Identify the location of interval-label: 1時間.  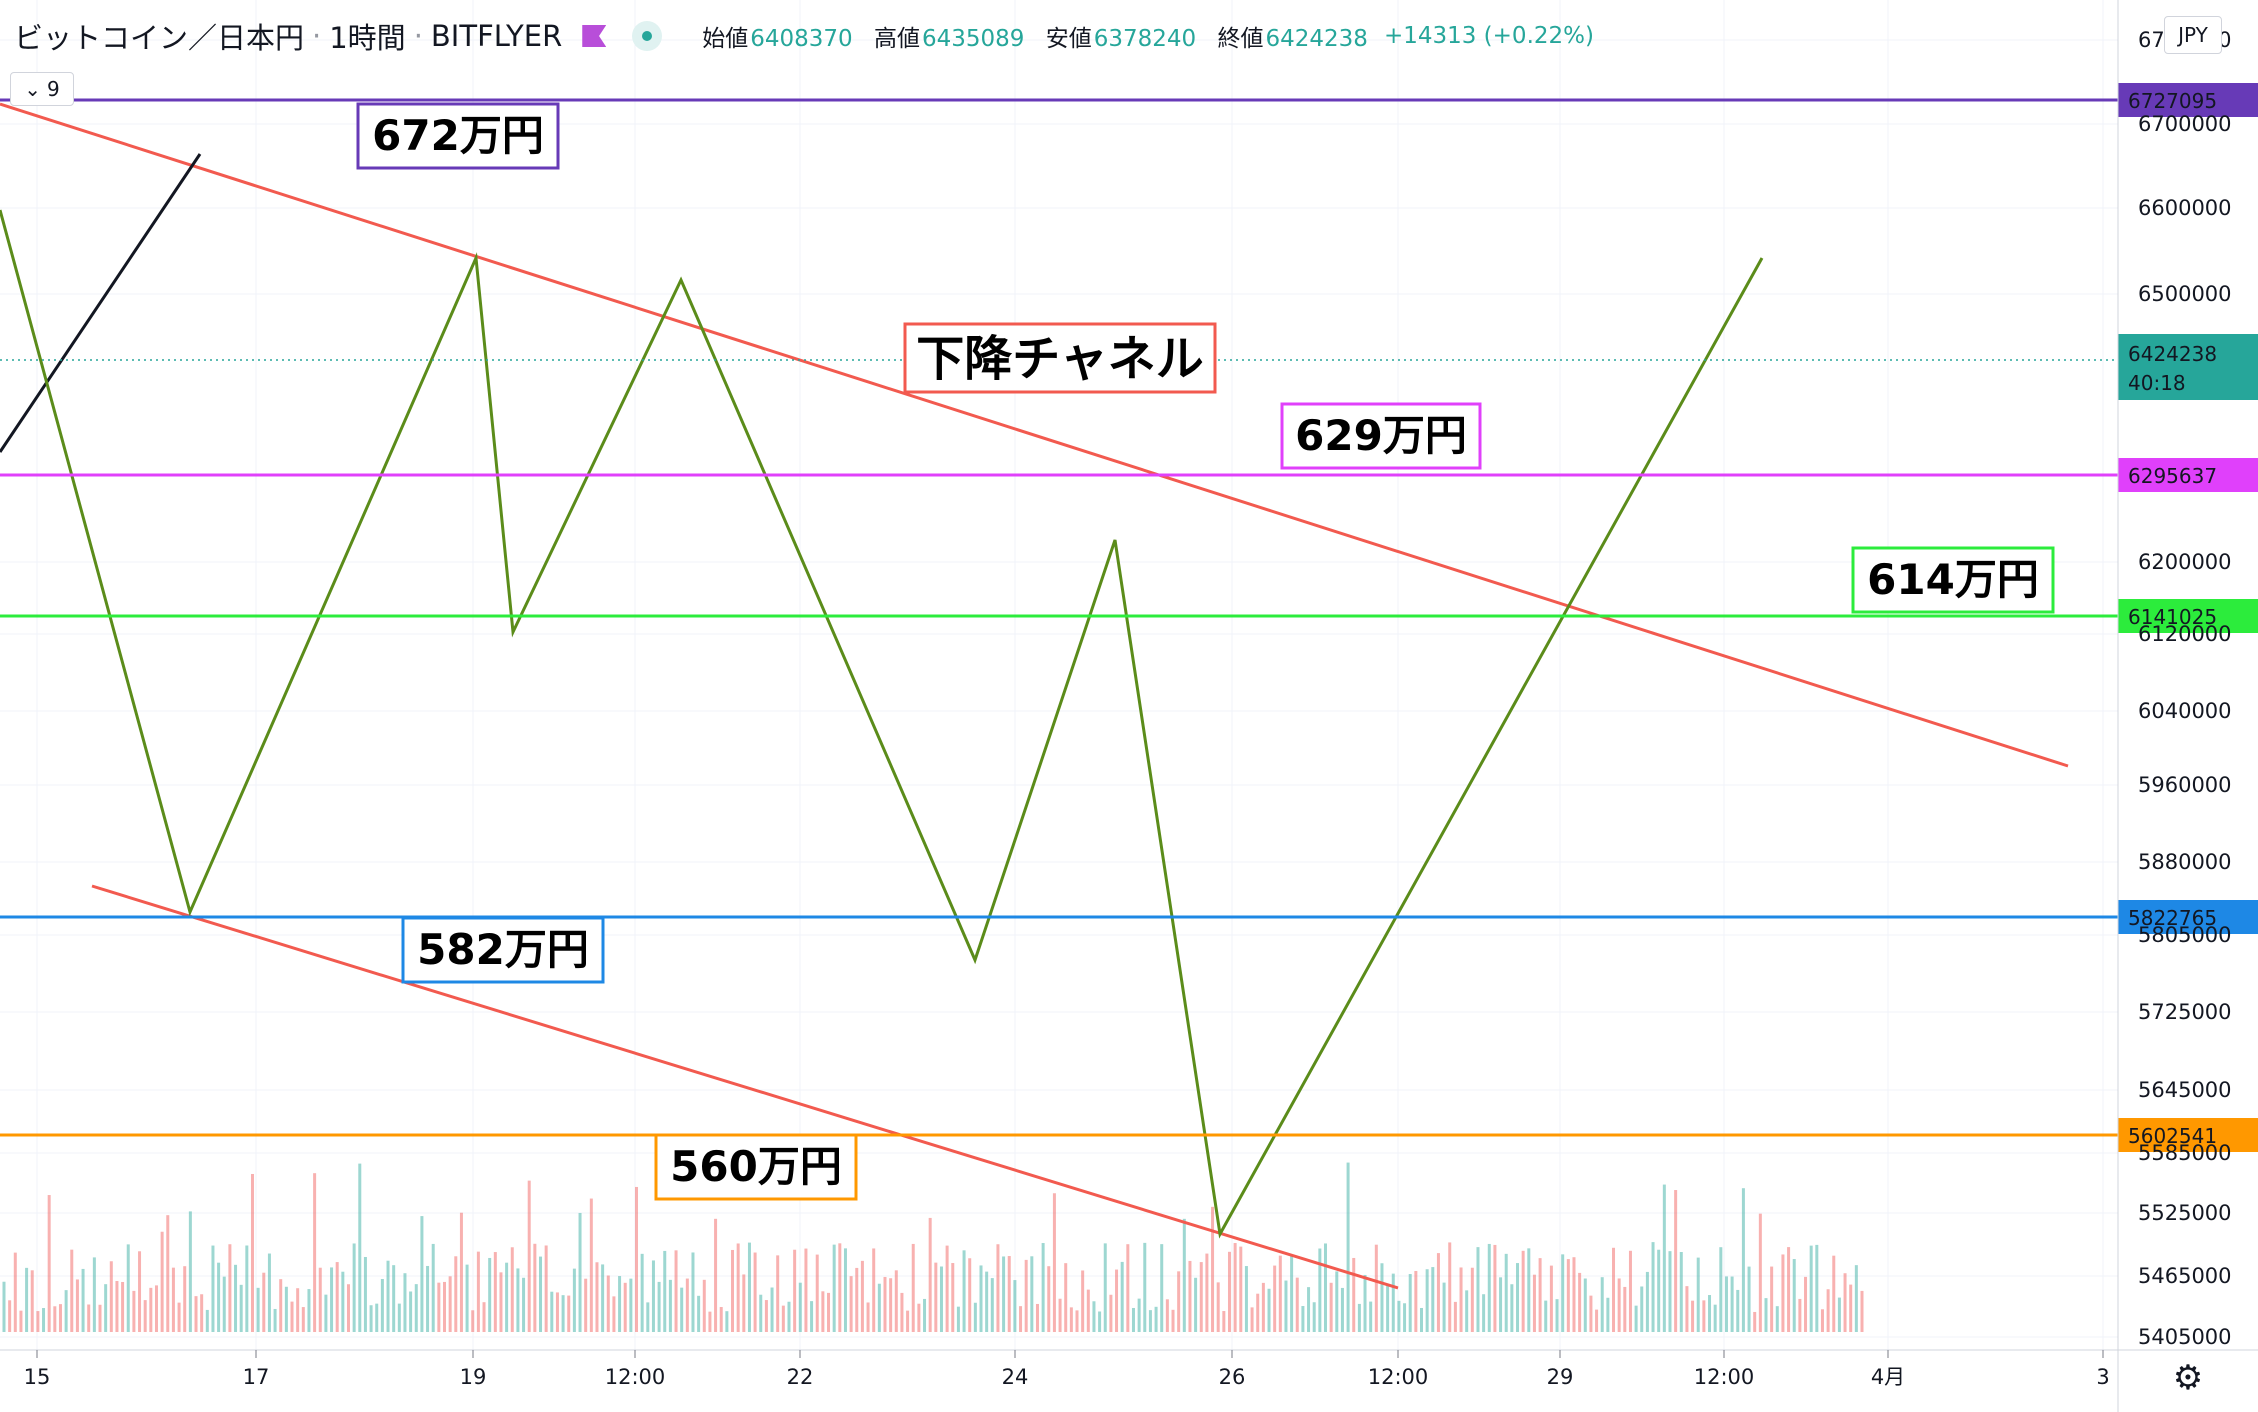
(367, 38).